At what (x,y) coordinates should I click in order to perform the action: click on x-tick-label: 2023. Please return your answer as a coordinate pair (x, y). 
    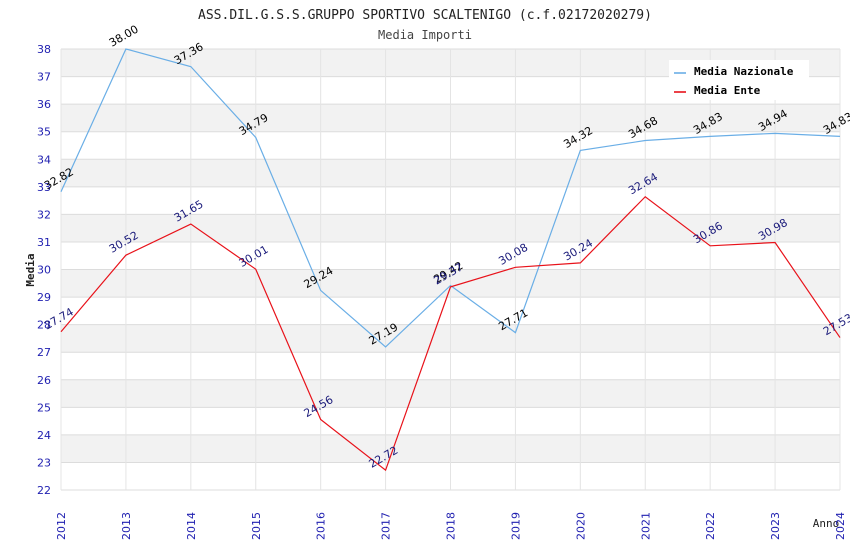
    Looking at the image, I should click on (775, 526).